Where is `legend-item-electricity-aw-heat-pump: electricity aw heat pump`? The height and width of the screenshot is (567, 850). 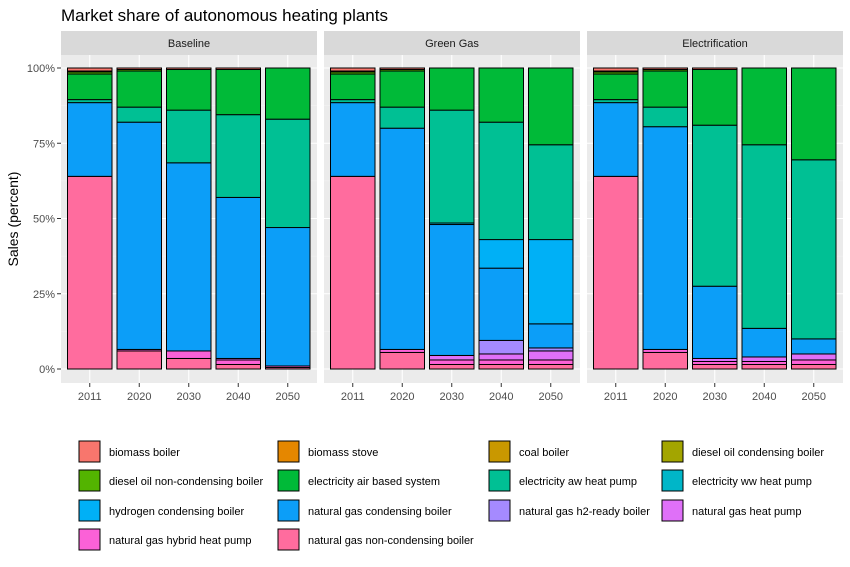
legend-item-electricity-aw-heat-pump: electricity aw heat pump is located at coordinates (562, 480).